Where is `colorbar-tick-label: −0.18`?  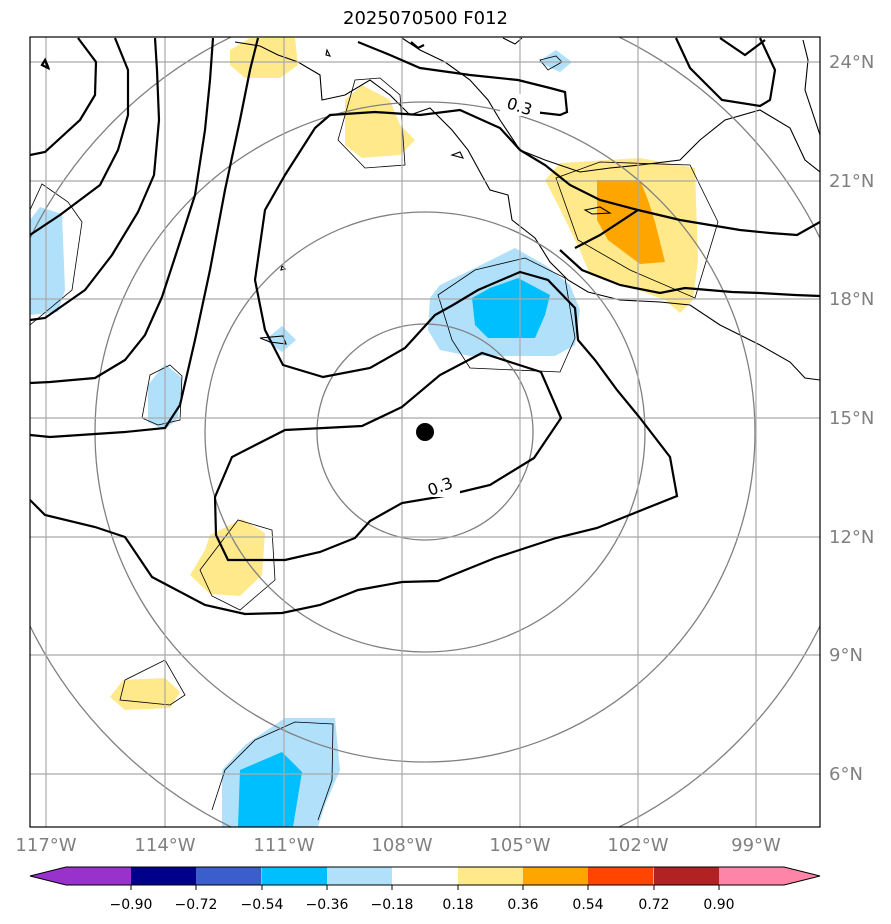 colorbar-tick-label: −0.18 is located at coordinates (392, 905).